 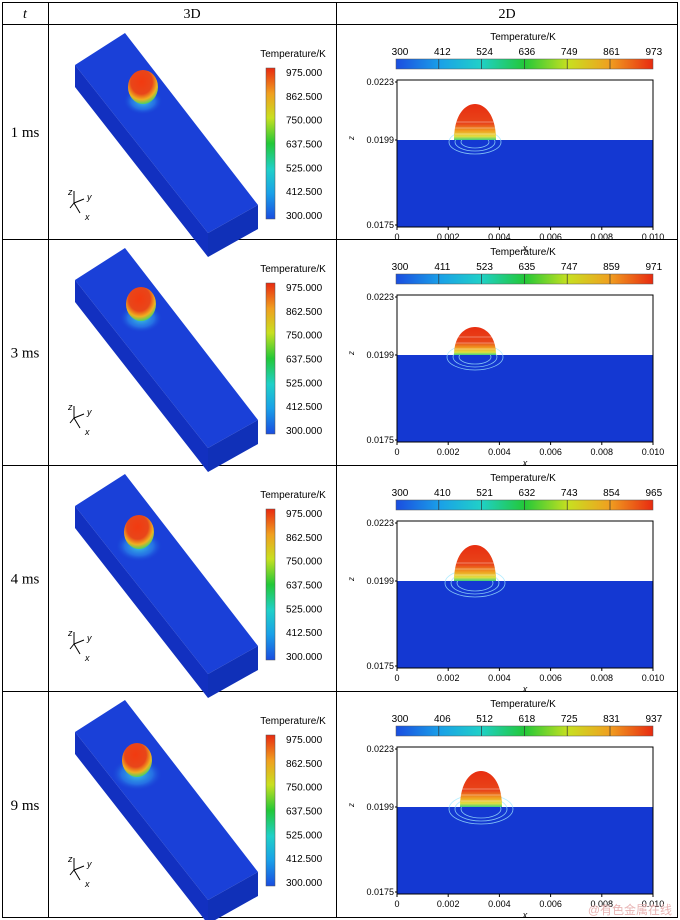 I want to click on bar-2d-tick: 636, so click(x=527, y=52).